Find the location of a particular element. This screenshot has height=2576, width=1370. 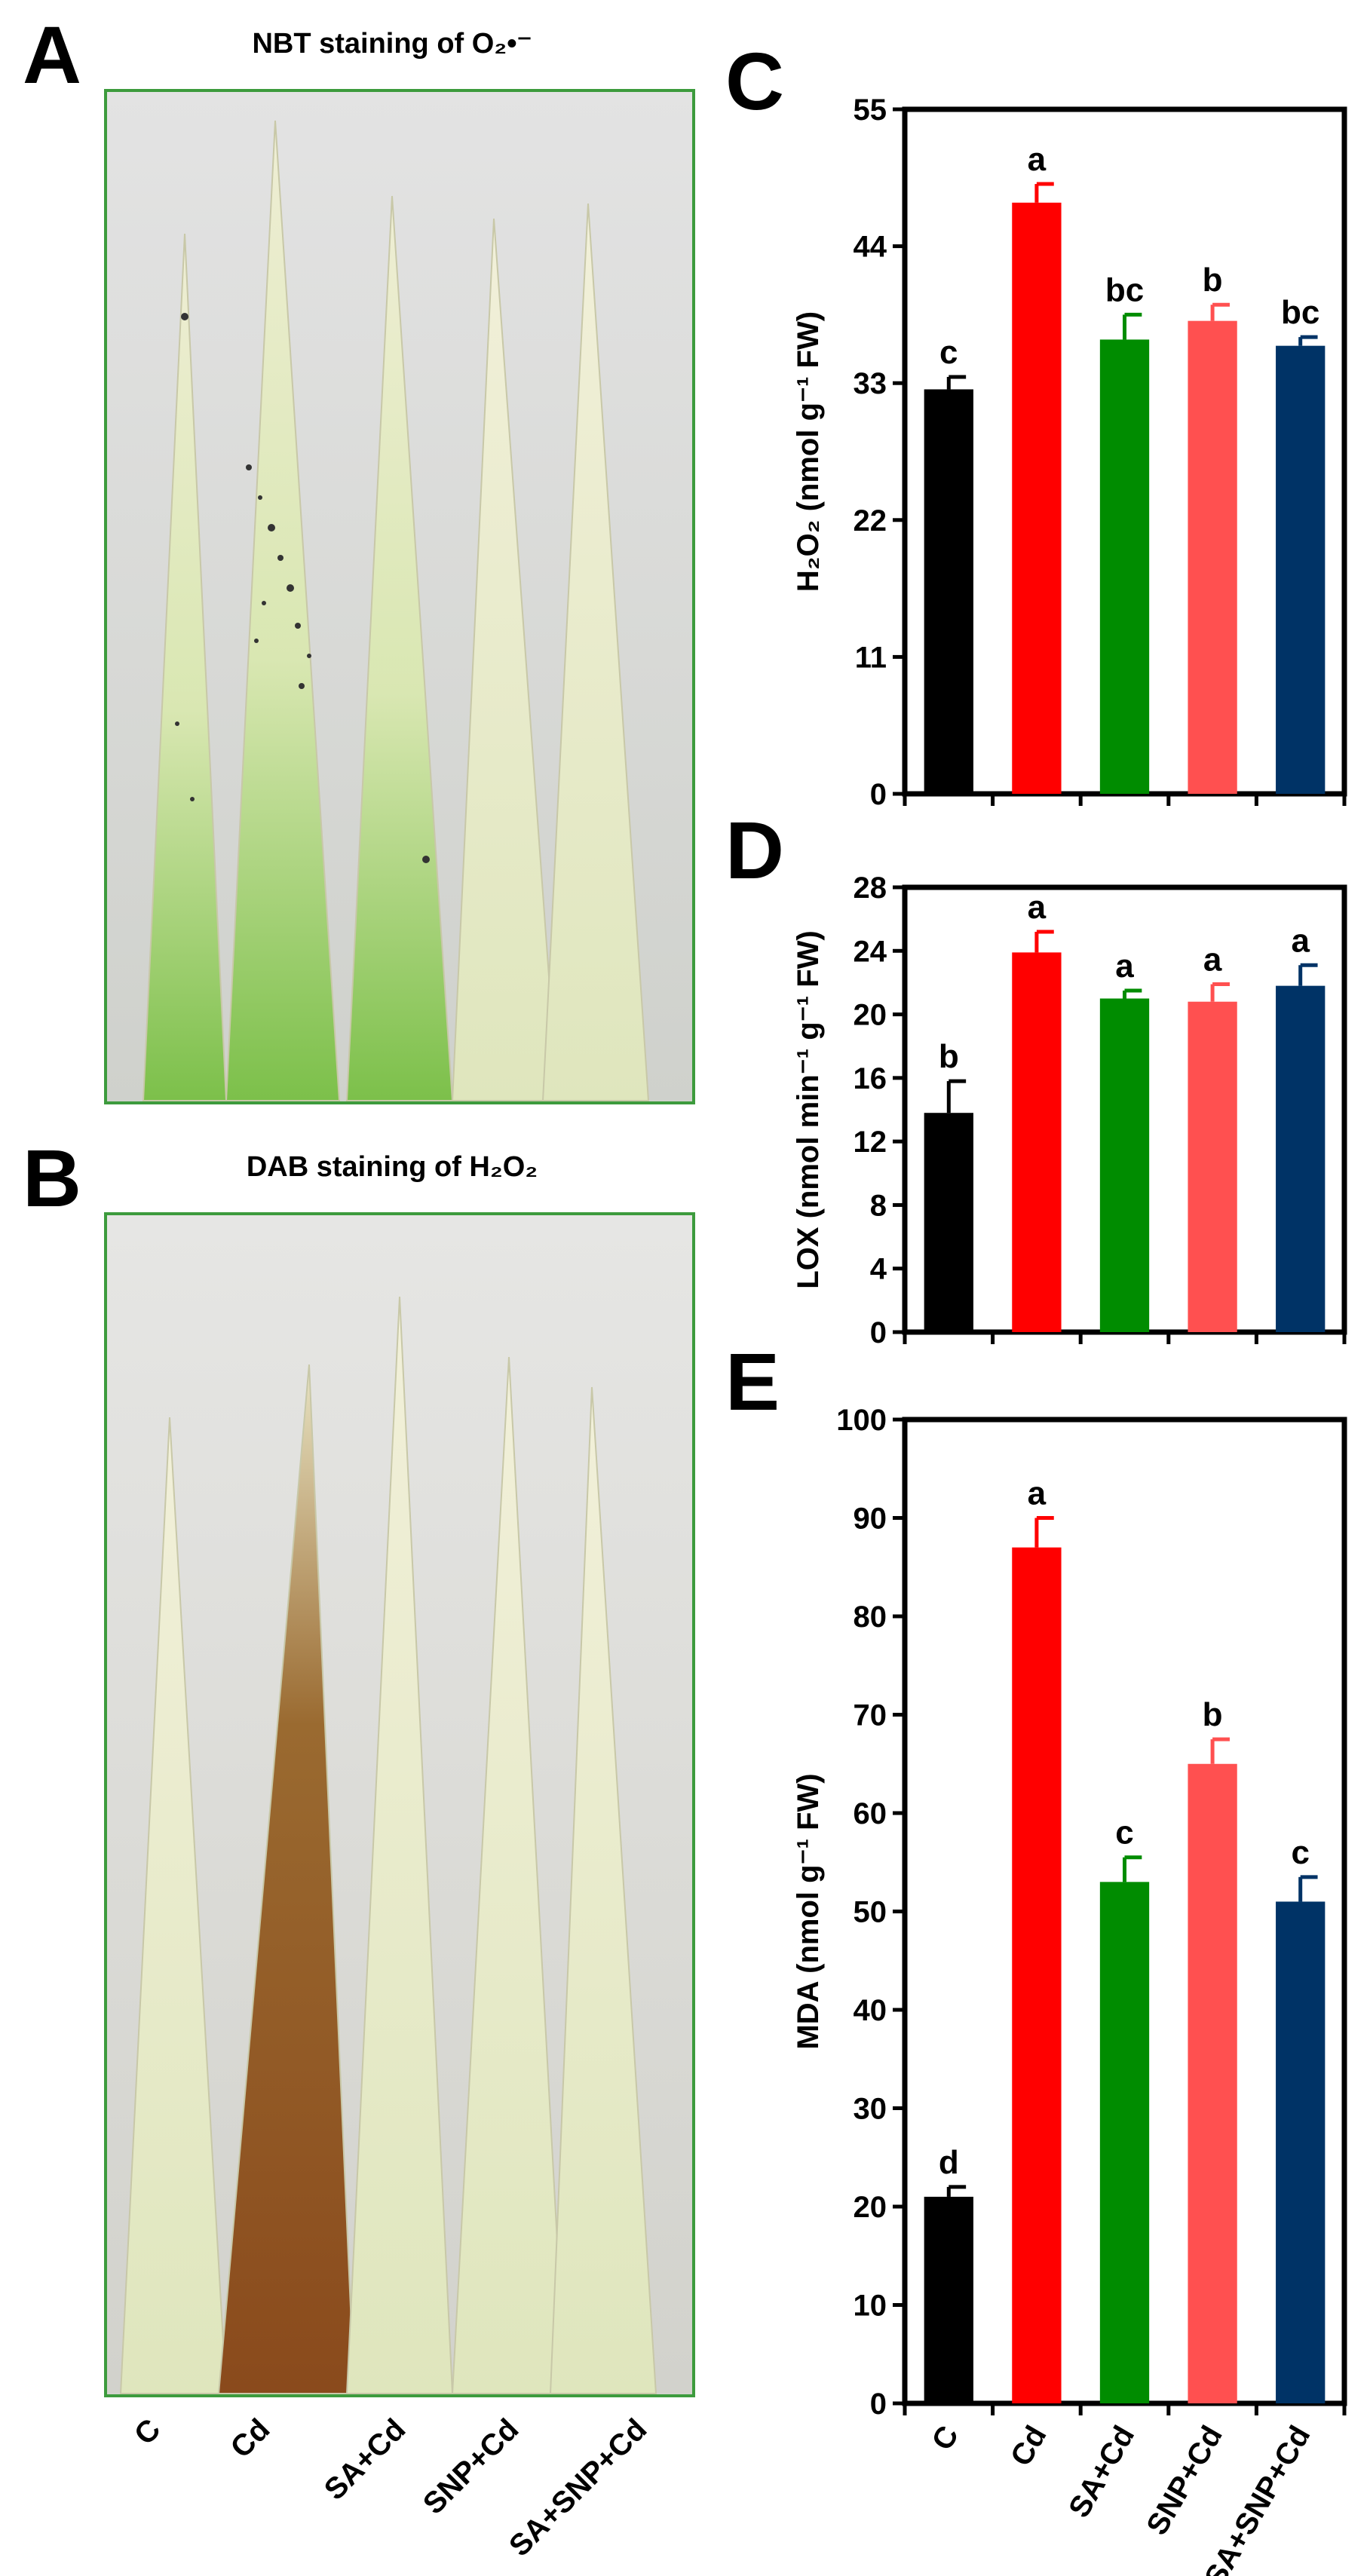

y-tick-label-e-10: 100 is located at coordinates (861, 1420).